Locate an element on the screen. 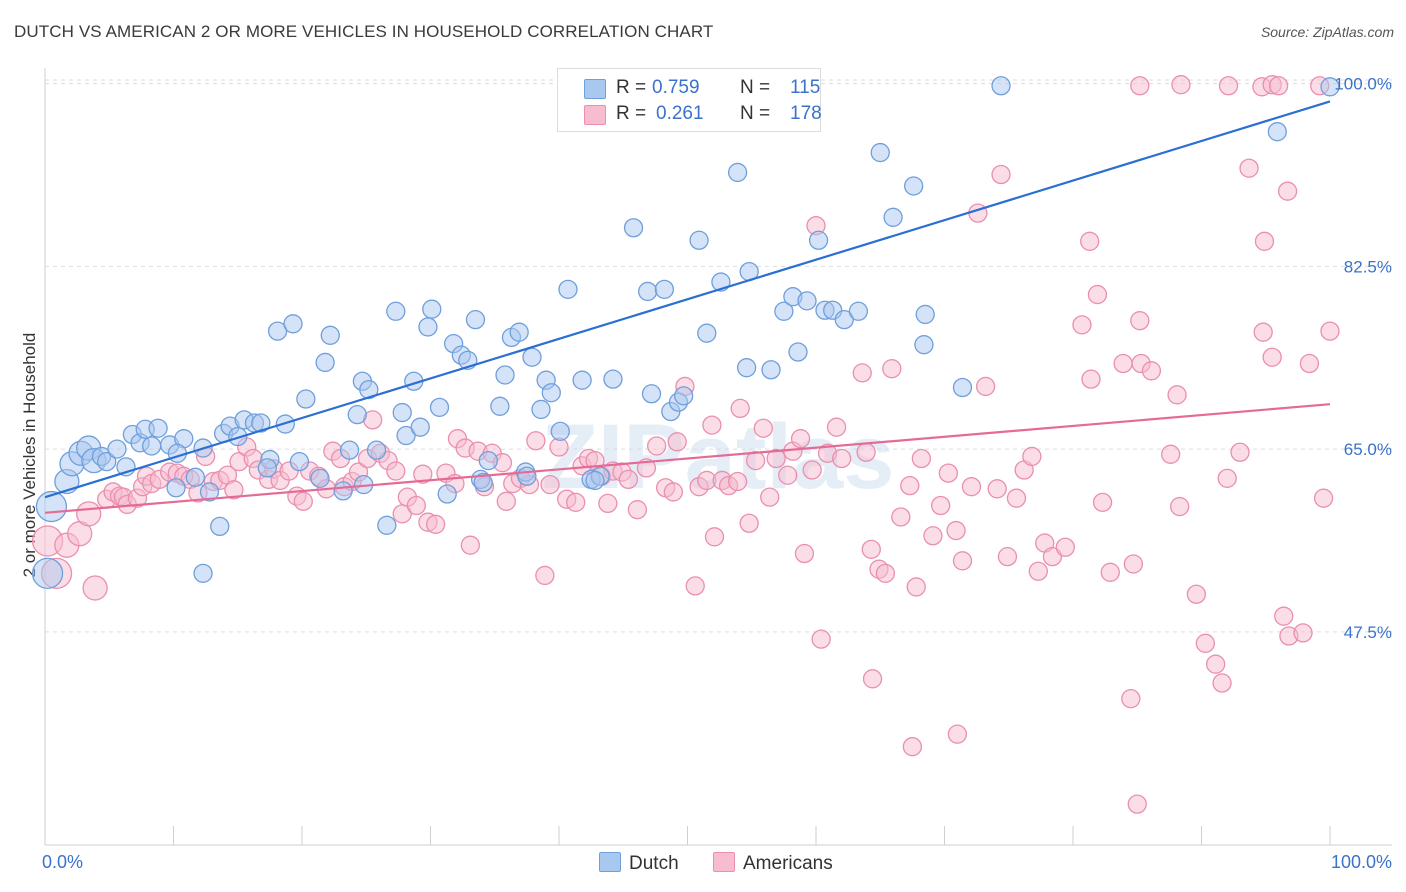  x-tick-label-min: 0.0% is located at coordinates (63, 862).